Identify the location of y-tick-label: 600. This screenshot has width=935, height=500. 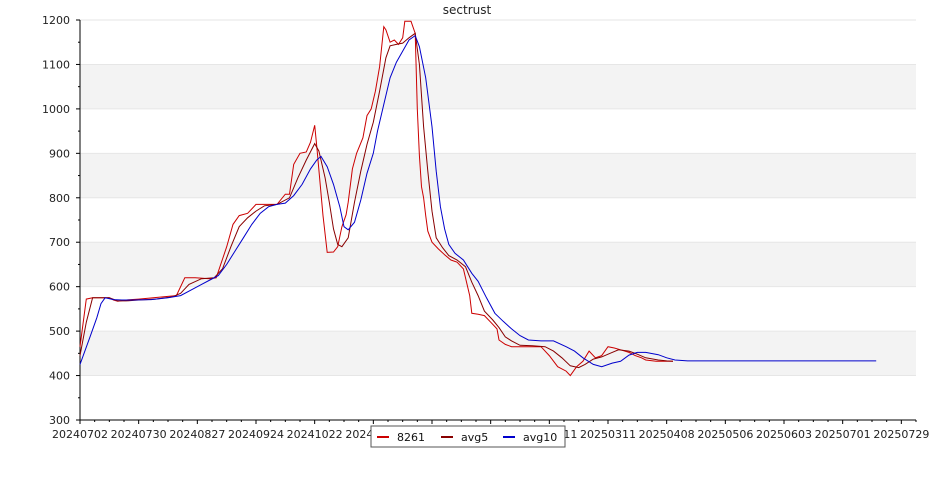
(59, 287).